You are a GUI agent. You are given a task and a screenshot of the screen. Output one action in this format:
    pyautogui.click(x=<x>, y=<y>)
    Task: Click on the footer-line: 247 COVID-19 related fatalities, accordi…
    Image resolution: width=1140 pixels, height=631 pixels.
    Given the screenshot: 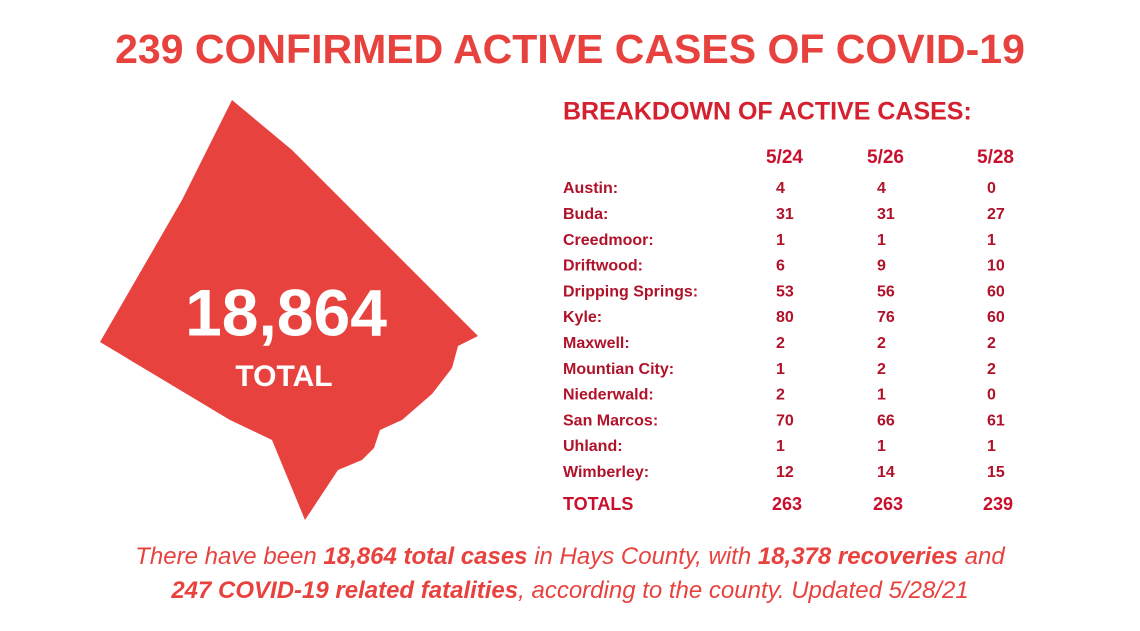 What is the action you would take?
    pyautogui.click(x=569, y=590)
    